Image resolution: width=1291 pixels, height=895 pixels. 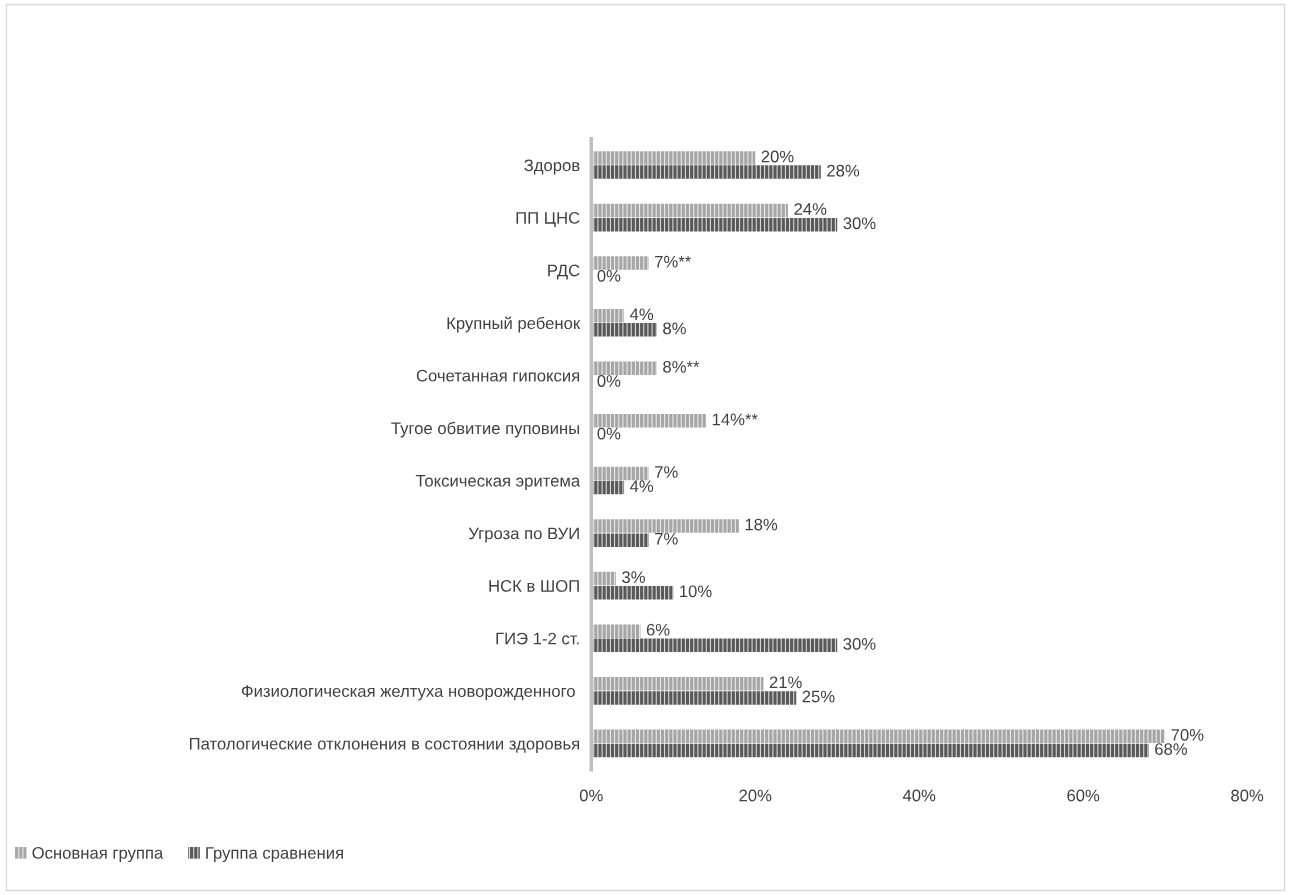 What do you see at coordinates (1187, 734) in the screenshot?
I see `data-label: 70%` at bounding box center [1187, 734].